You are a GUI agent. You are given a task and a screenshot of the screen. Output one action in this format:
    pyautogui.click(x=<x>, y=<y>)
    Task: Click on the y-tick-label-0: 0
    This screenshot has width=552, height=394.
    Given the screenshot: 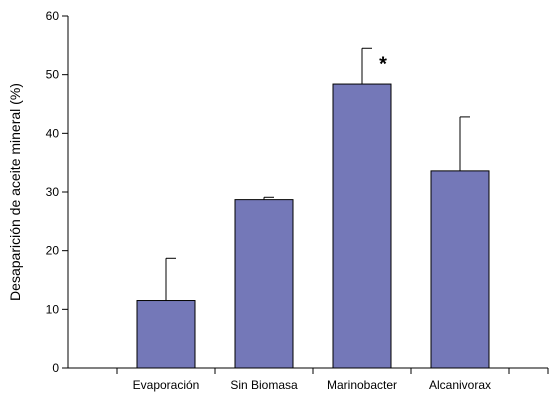 What is the action you would take?
    pyautogui.click(x=55, y=368)
    